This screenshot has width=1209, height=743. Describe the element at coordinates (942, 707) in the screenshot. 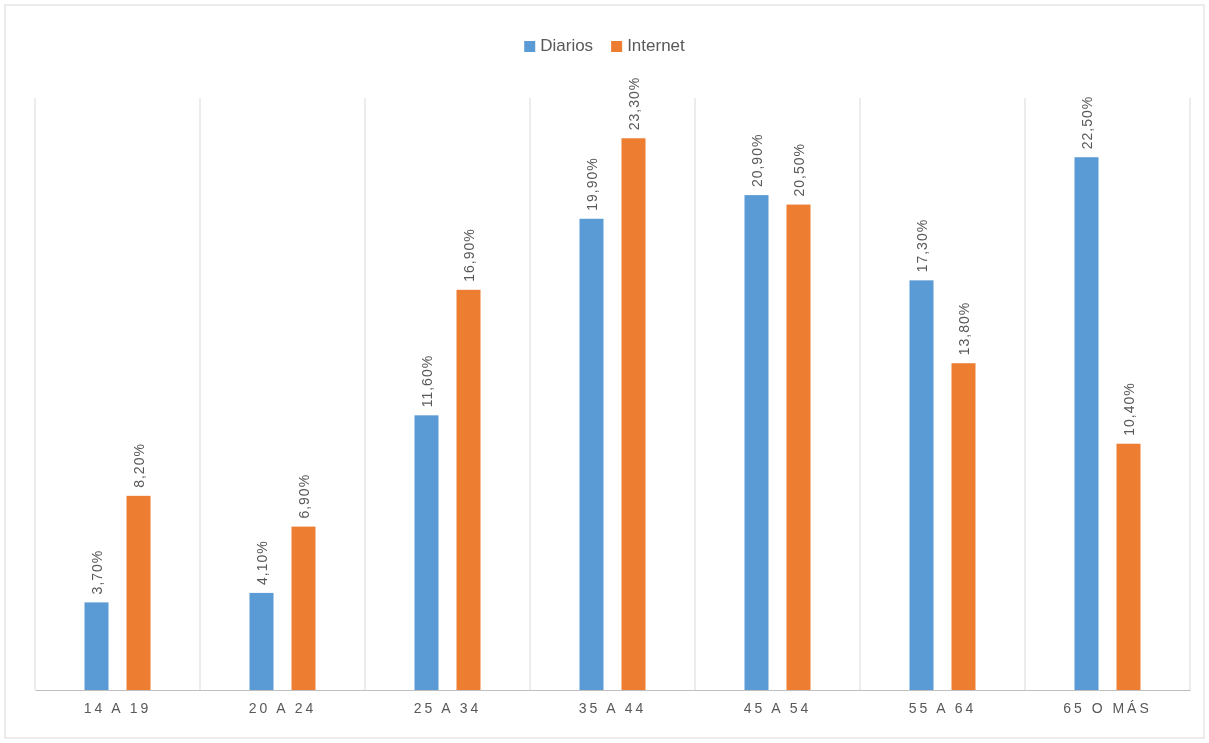

I see `x-tick-label: 55 A 64` at that location.